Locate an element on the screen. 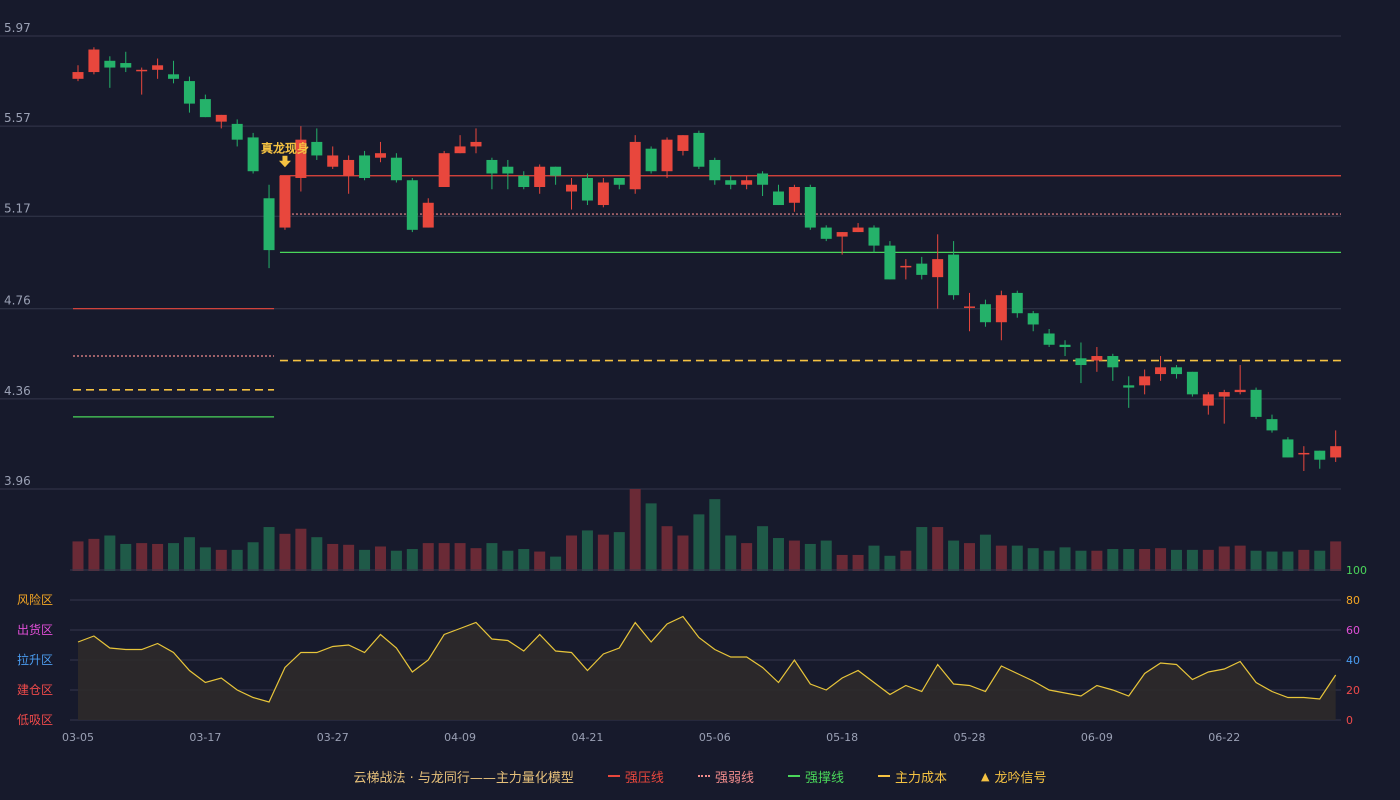 The height and width of the screenshot is (800, 1400). legend-title: 云梯战法 · 与龙同行——主力量化模型 is located at coordinates (463, 778).